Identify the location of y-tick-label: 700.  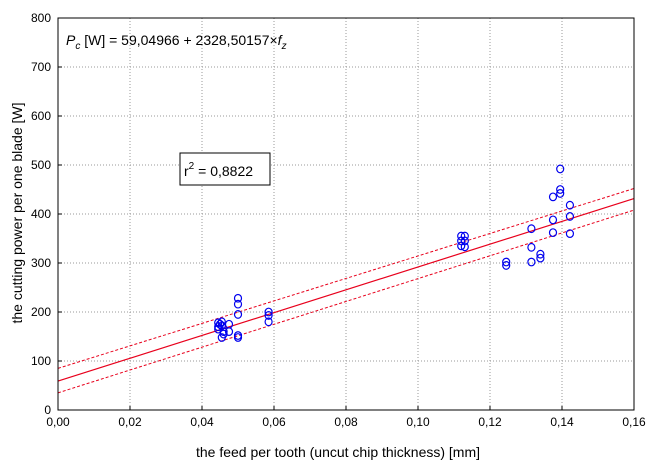
(41, 67).